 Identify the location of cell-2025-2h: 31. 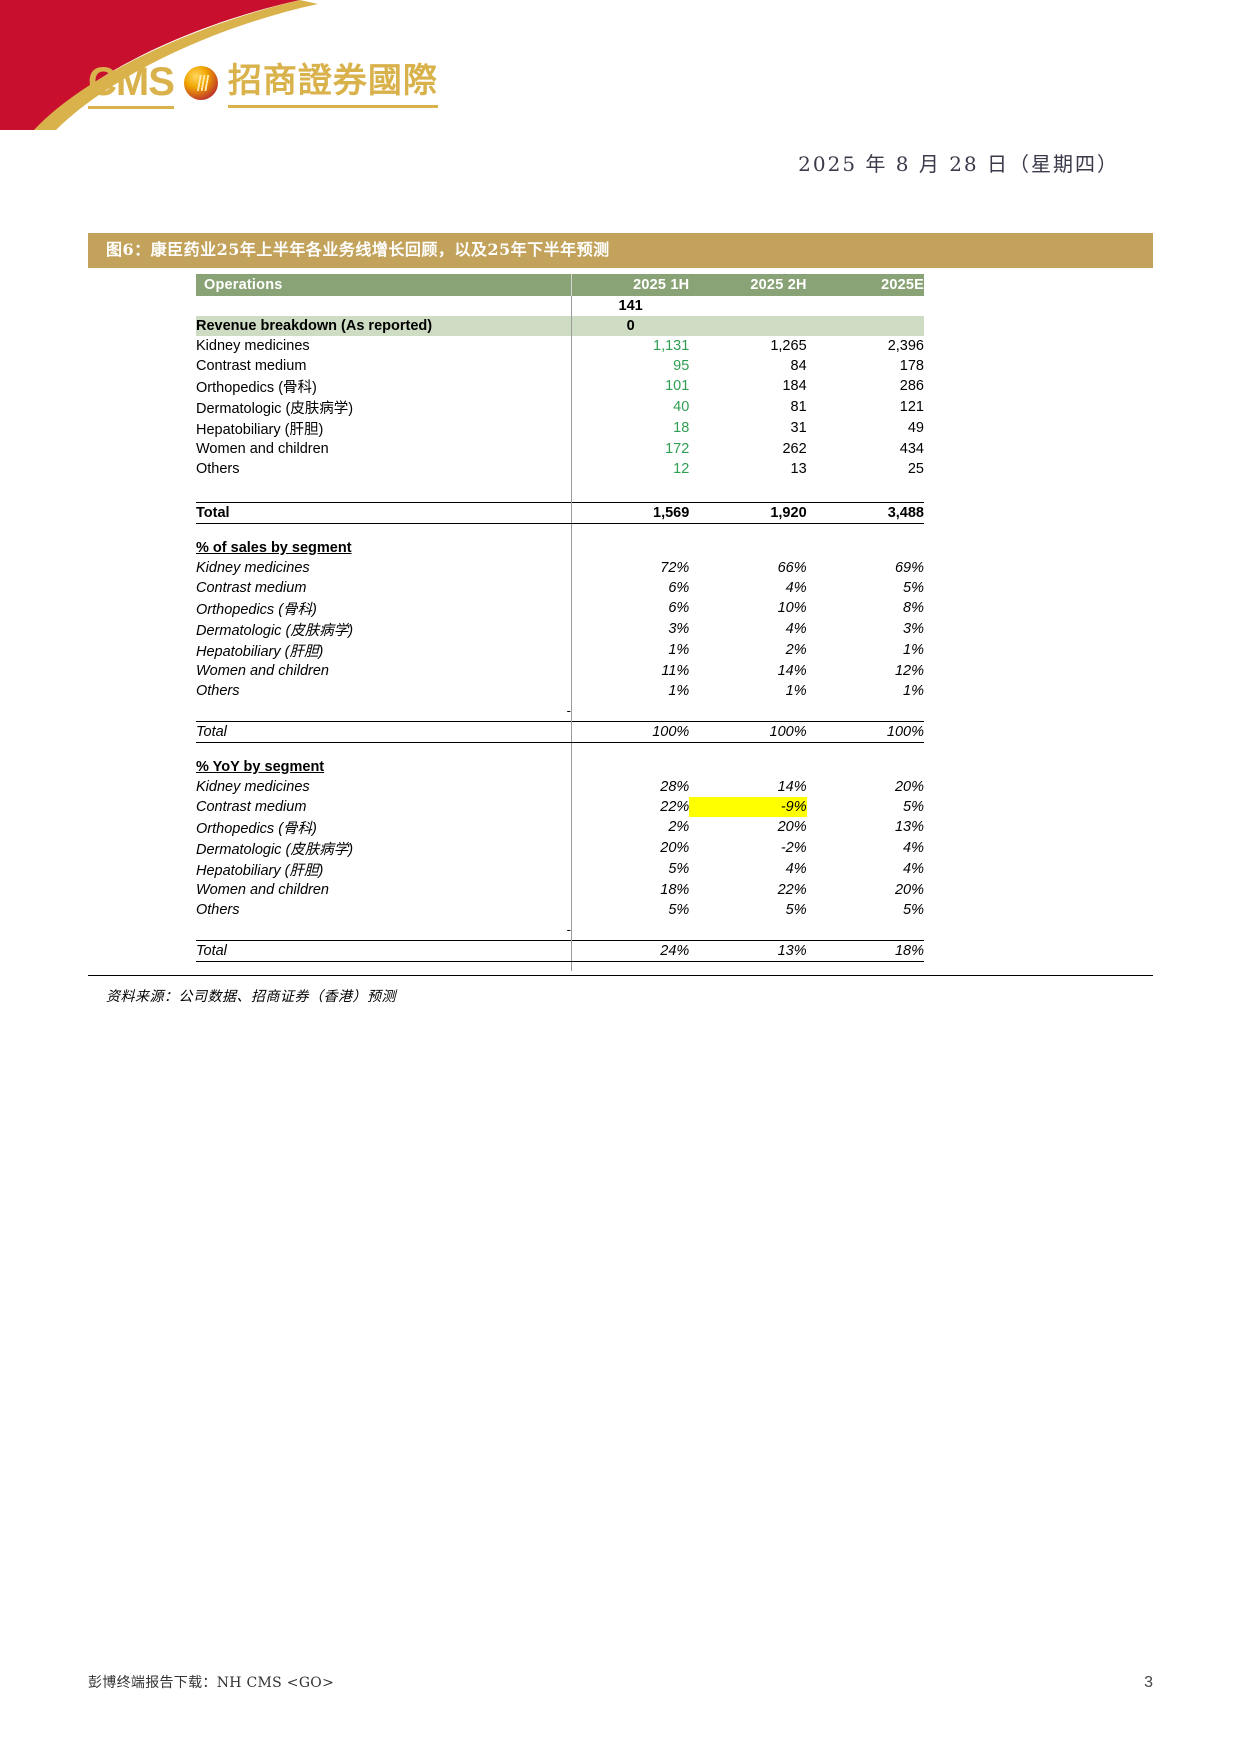
(798, 428).